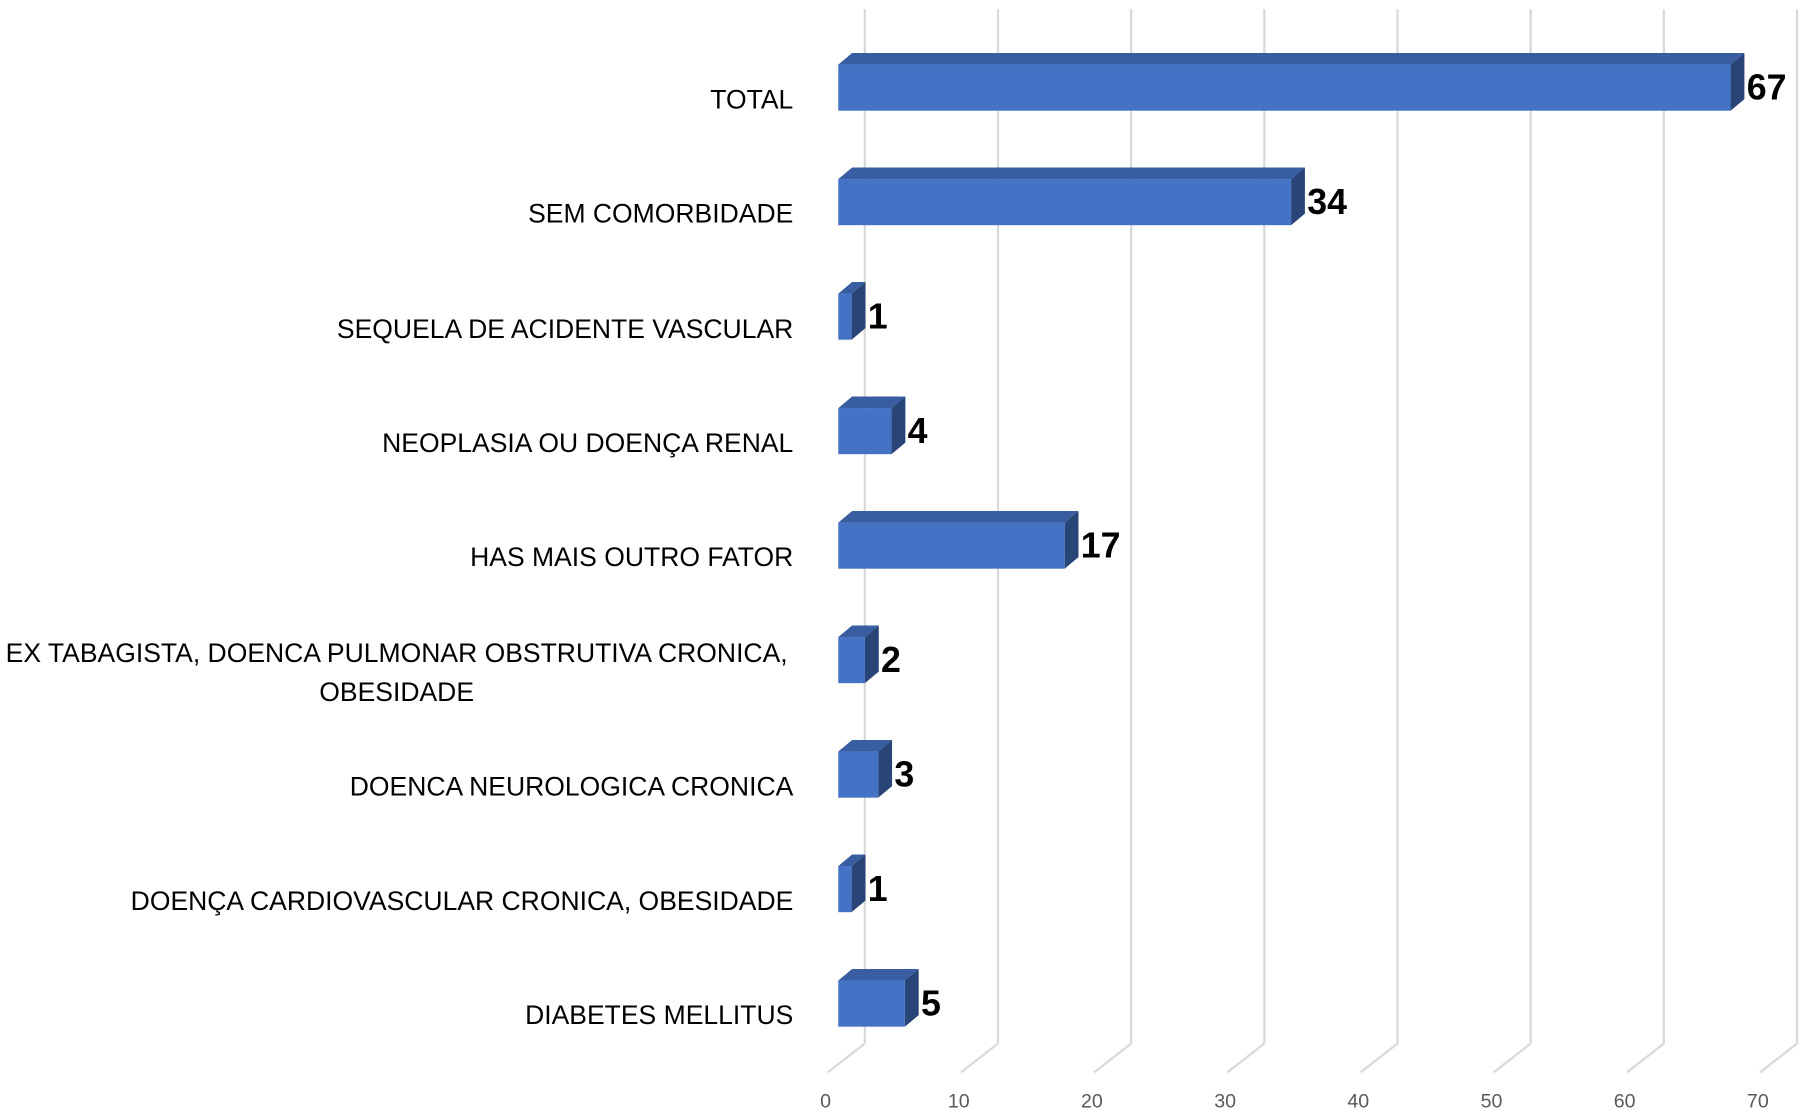 The height and width of the screenshot is (1115, 1808). I want to click on category-label-wrap: HAS MAIS OUTRO FATOR, so click(403, 556).